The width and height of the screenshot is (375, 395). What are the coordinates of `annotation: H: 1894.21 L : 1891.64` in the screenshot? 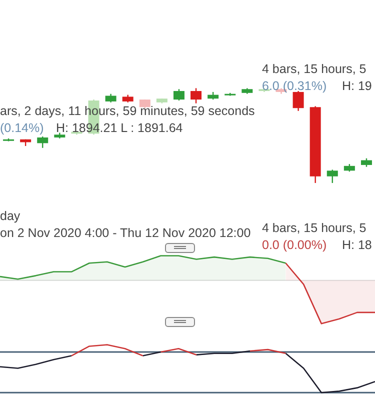 It's located at (119, 128).